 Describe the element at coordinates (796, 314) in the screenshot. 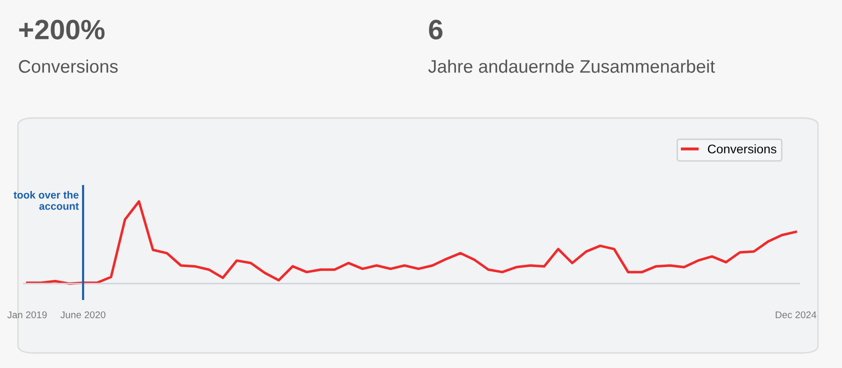

I see `x-tick-label: Dec 2024` at that location.